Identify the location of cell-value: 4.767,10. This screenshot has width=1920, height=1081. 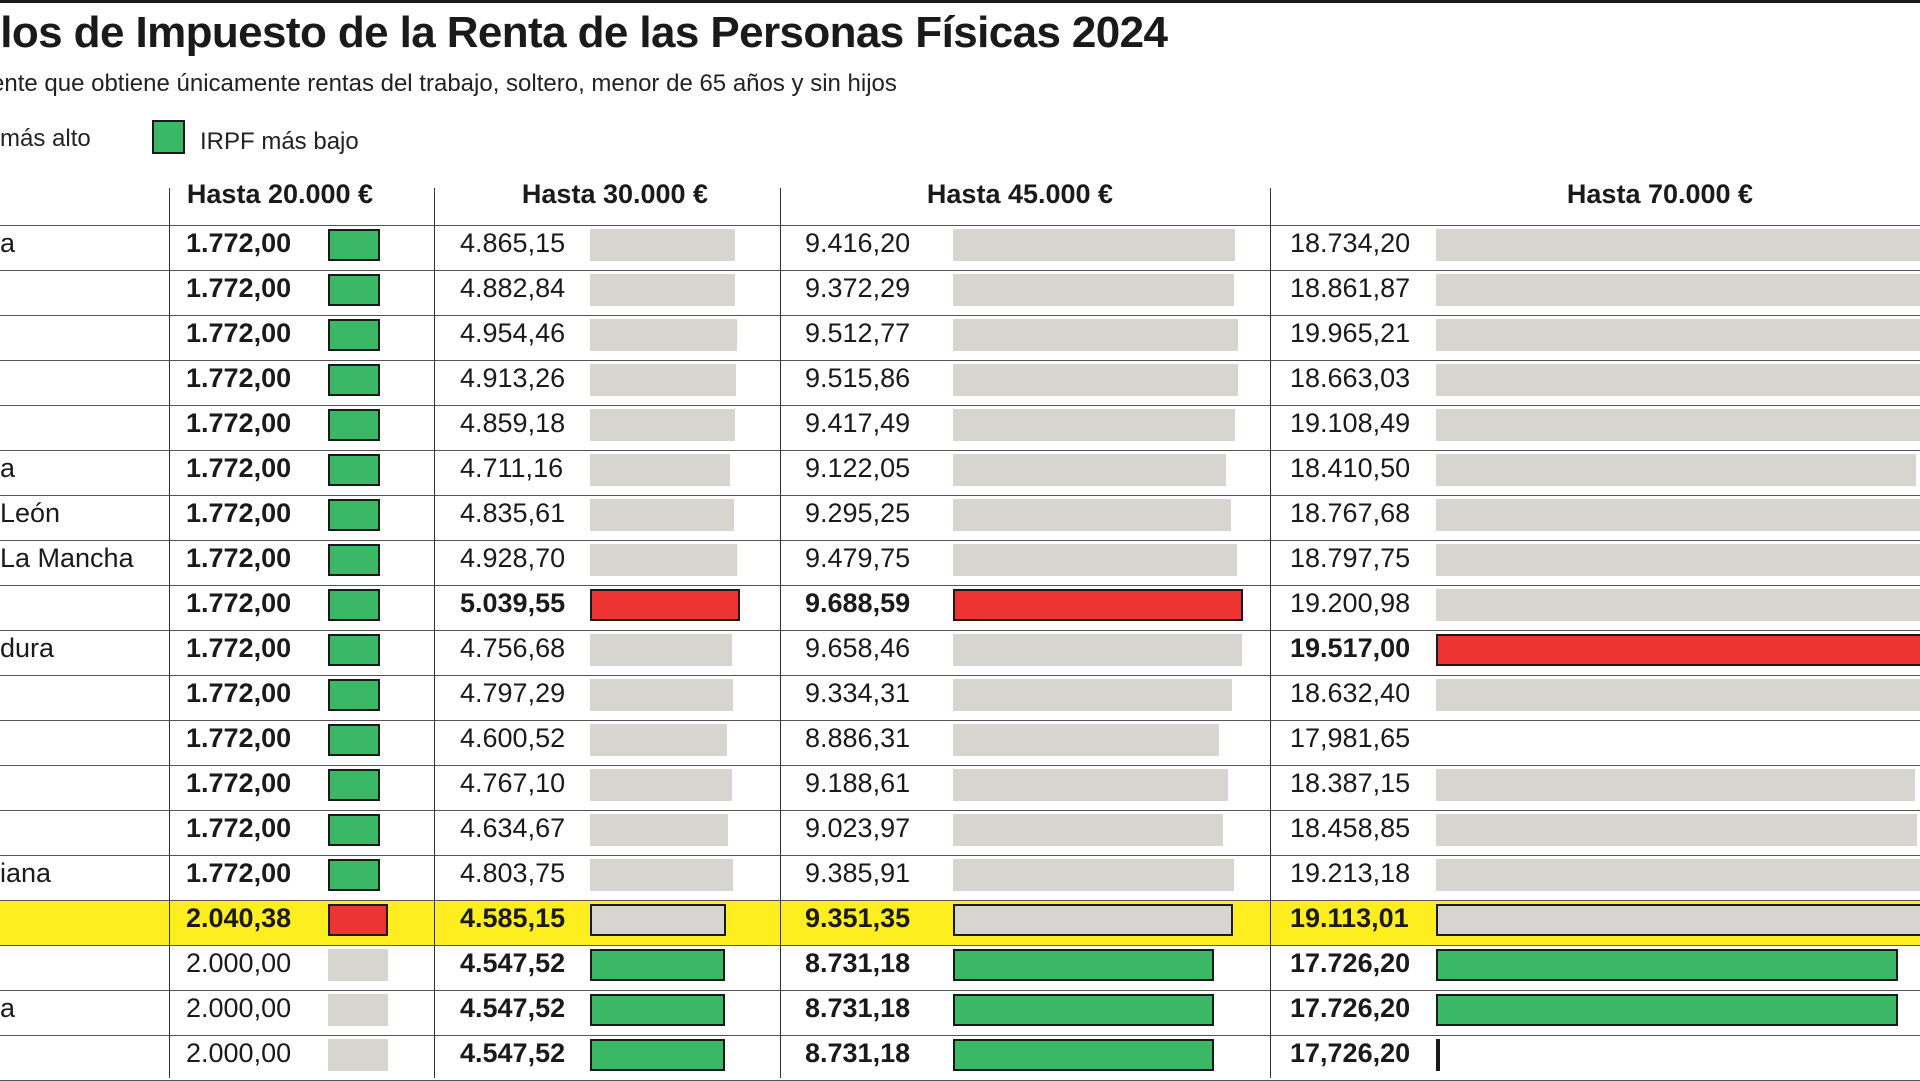
(513, 783).